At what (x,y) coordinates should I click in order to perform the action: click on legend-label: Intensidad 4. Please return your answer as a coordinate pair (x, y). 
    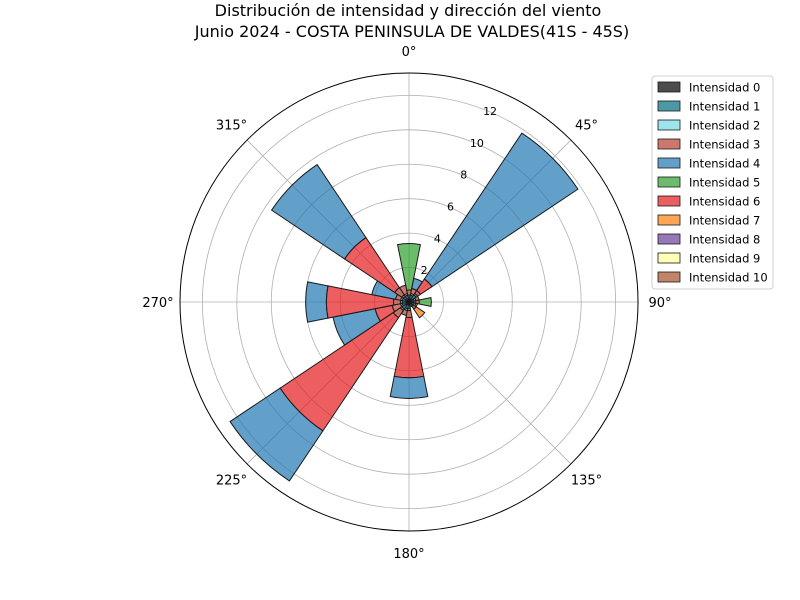
    Looking at the image, I should click on (724, 164).